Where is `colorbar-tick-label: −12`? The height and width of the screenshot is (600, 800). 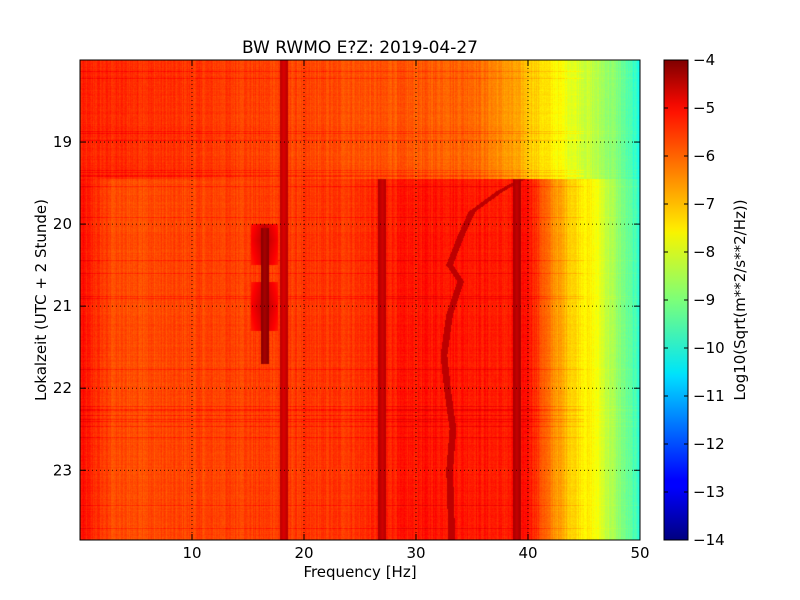
colorbar-tick-label: −12 is located at coordinates (709, 444).